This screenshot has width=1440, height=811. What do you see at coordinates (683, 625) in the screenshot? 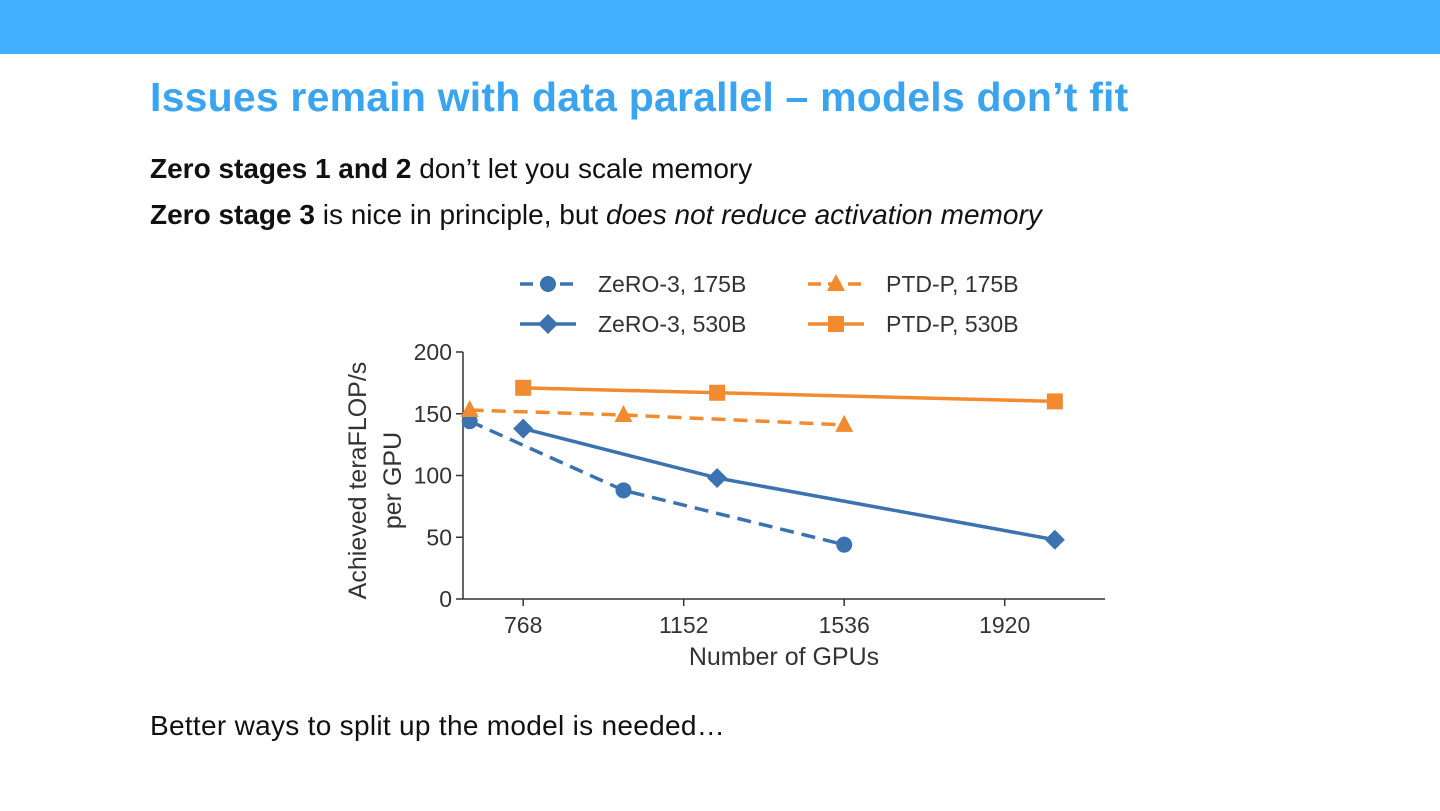
I see `x-tick-label: 1152` at bounding box center [683, 625].